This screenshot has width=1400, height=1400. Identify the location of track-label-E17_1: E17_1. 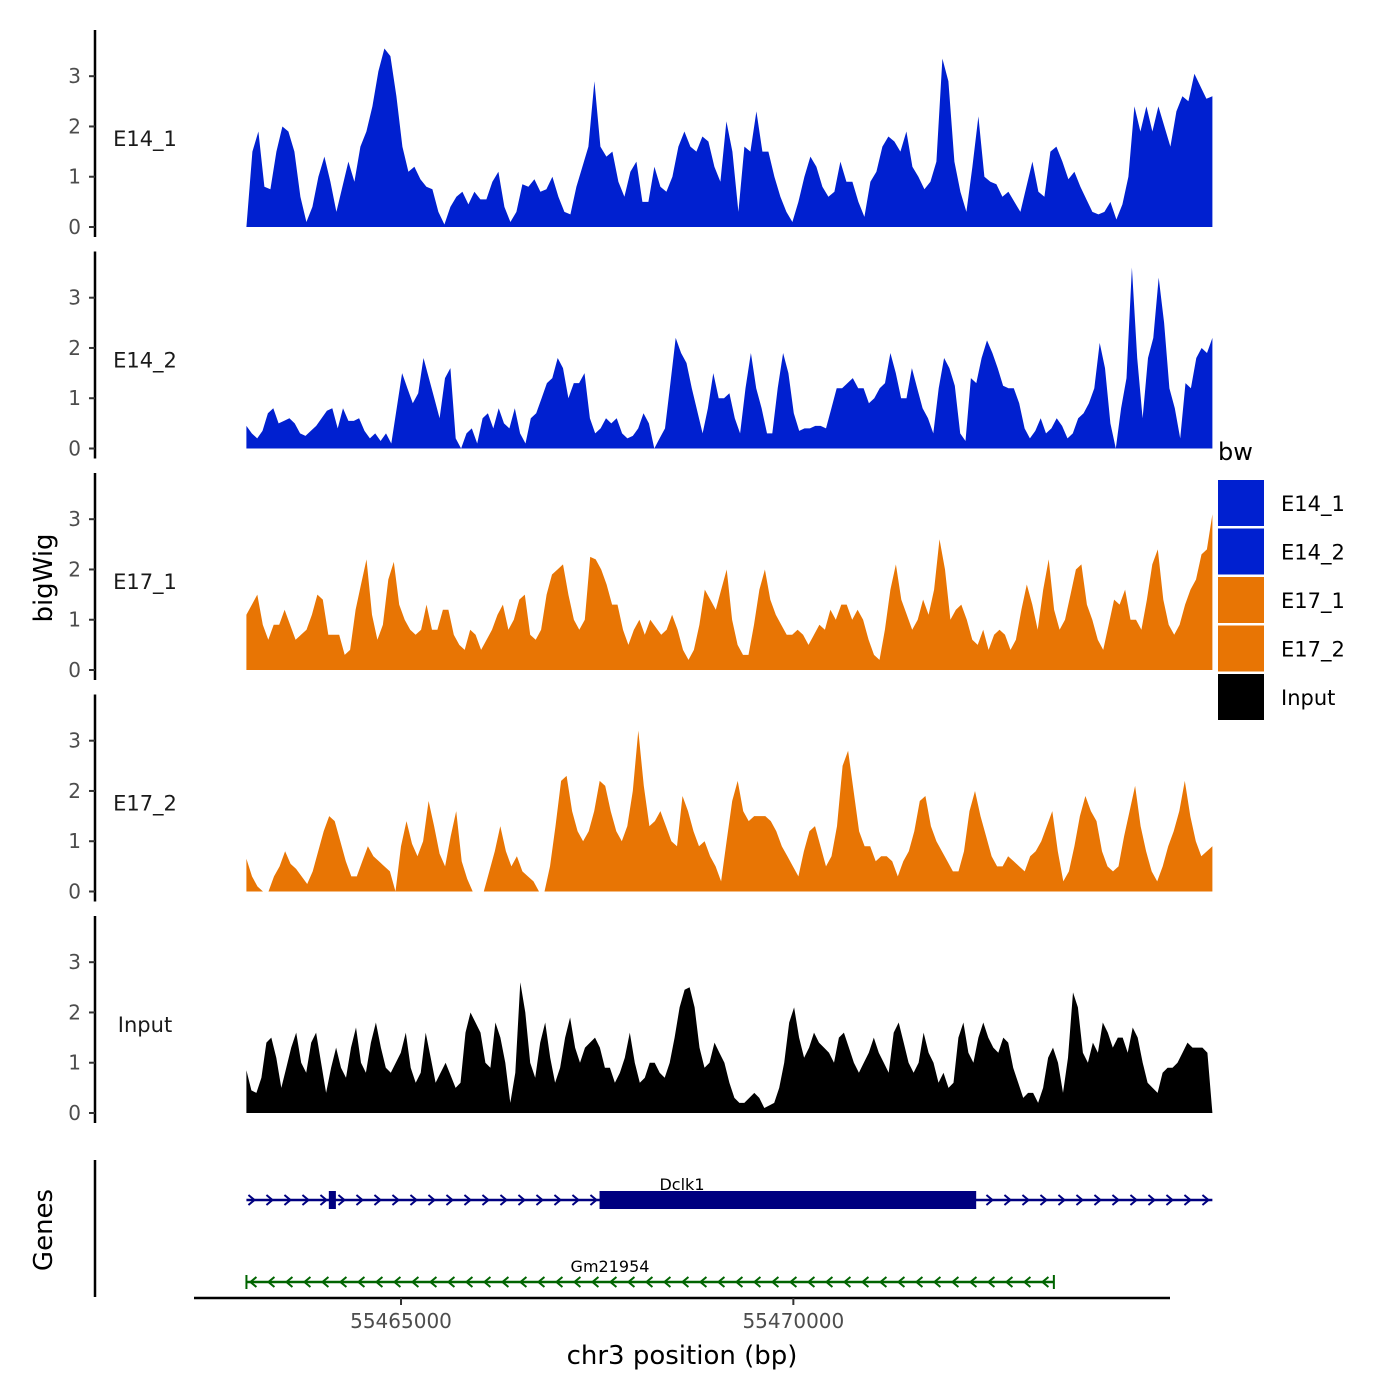
(145, 582).